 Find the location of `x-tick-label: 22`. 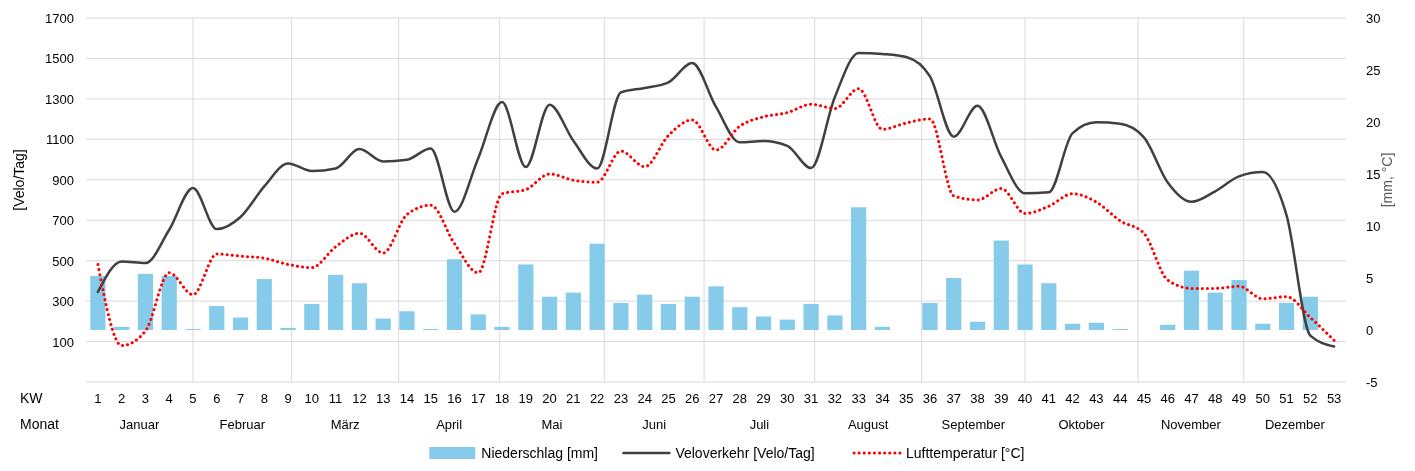

x-tick-label: 22 is located at coordinates (597, 398).